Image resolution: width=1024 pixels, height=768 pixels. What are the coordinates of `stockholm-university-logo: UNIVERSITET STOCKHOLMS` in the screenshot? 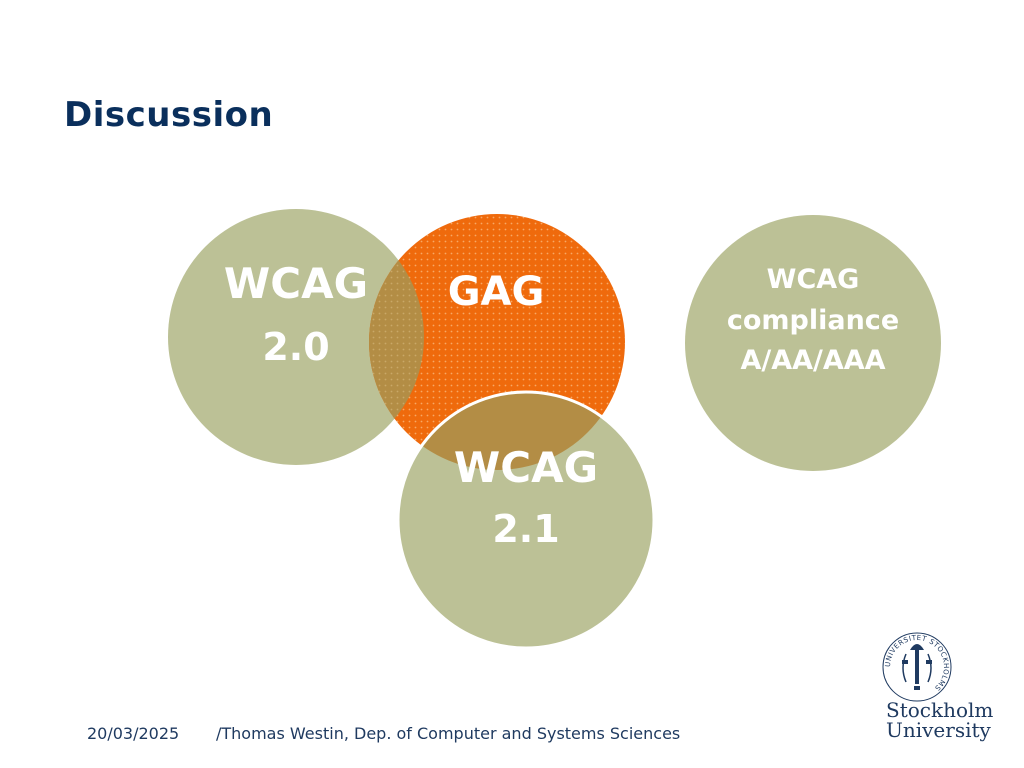 It's located at (917, 667).